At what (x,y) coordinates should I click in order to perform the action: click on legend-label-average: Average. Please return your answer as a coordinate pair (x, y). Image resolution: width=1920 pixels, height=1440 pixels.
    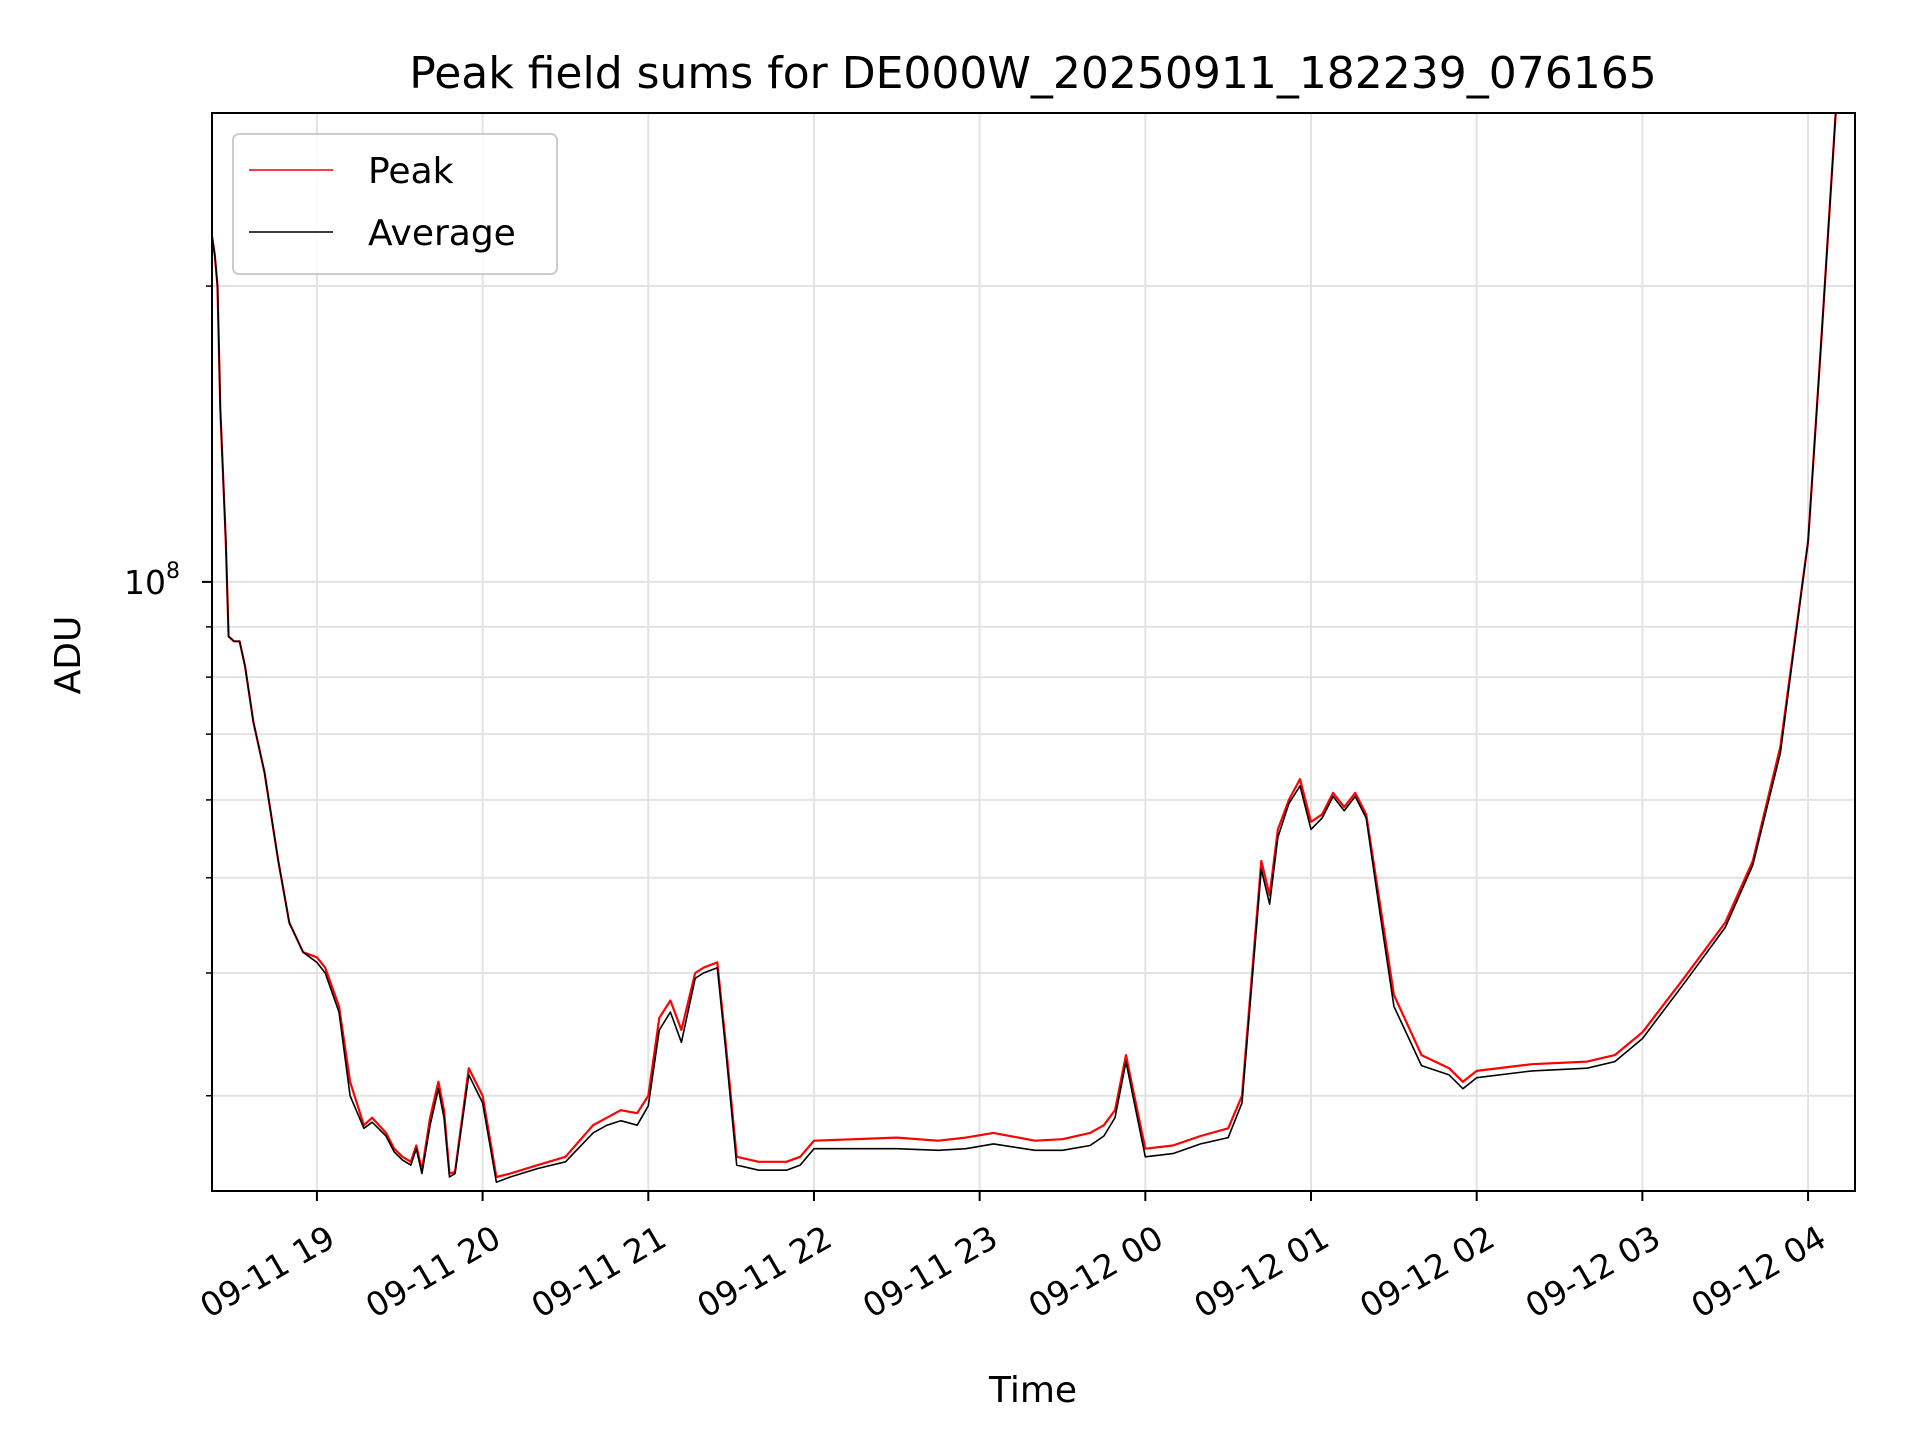
    Looking at the image, I should click on (442, 233).